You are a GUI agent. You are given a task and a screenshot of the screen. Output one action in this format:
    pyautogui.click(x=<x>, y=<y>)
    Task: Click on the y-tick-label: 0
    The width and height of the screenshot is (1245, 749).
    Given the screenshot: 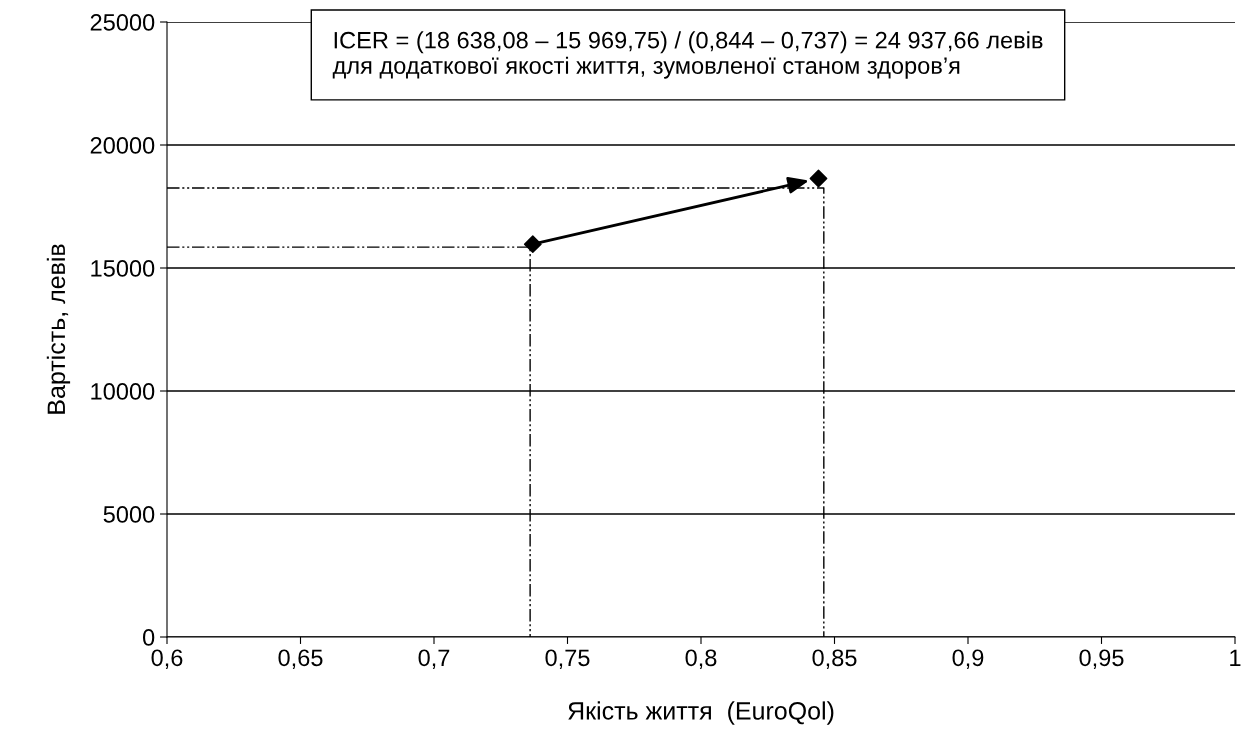 What is the action you would take?
    pyautogui.click(x=148, y=637)
    